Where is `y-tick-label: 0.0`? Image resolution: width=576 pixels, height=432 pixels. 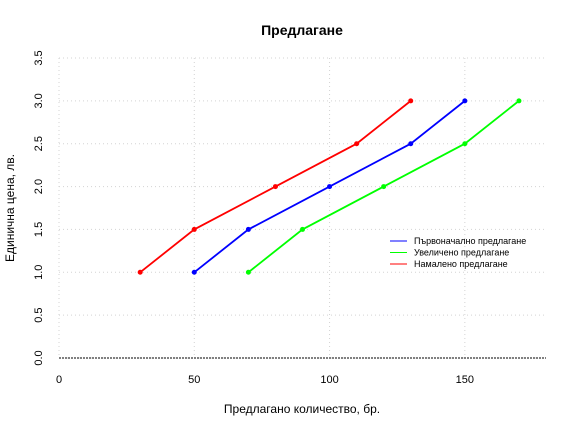
y-tick-label: 0.0 is located at coordinates (39, 357).